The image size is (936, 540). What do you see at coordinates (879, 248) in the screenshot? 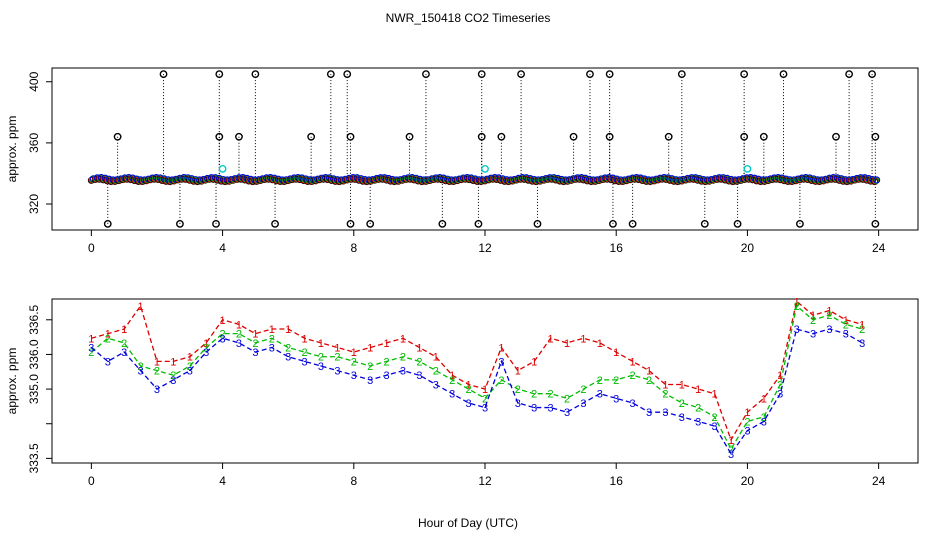
I see `x-tick-label: 24` at bounding box center [879, 248].